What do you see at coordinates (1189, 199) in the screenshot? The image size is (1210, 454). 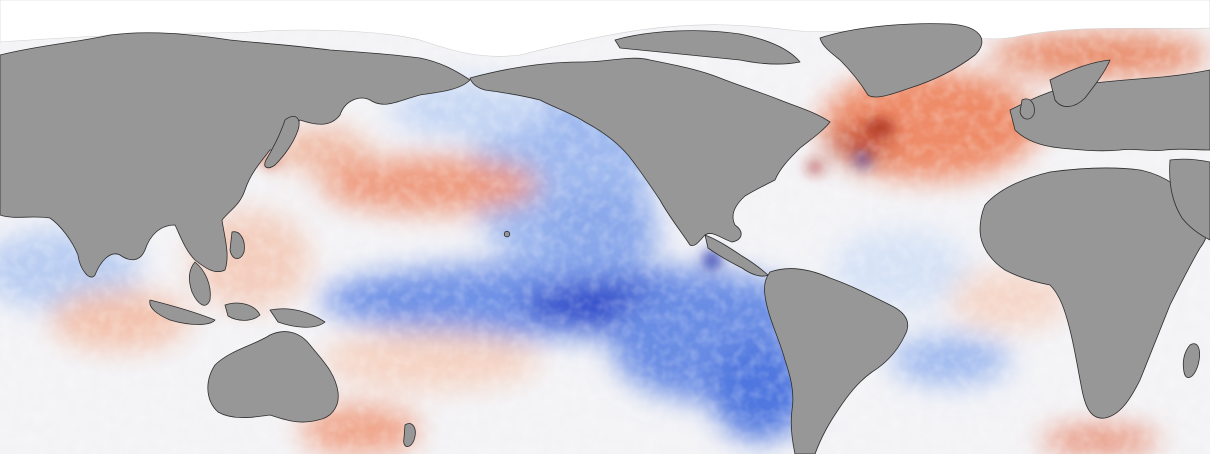 I see `land-arabia` at bounding box center [1189, 199].